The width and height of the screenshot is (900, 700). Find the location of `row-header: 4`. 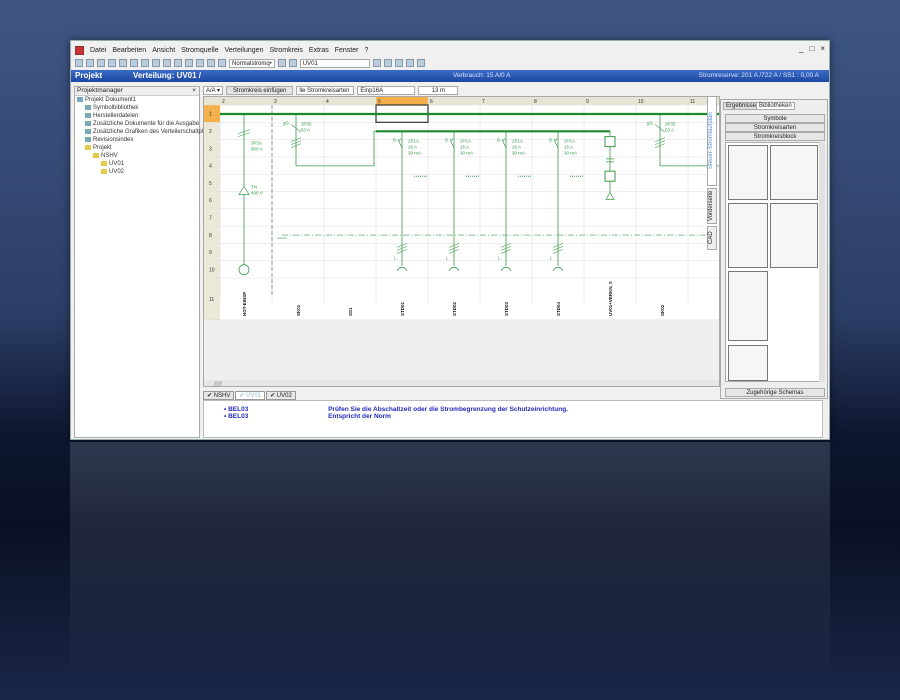

row-header: 4 is located at coordinates (210, 167).